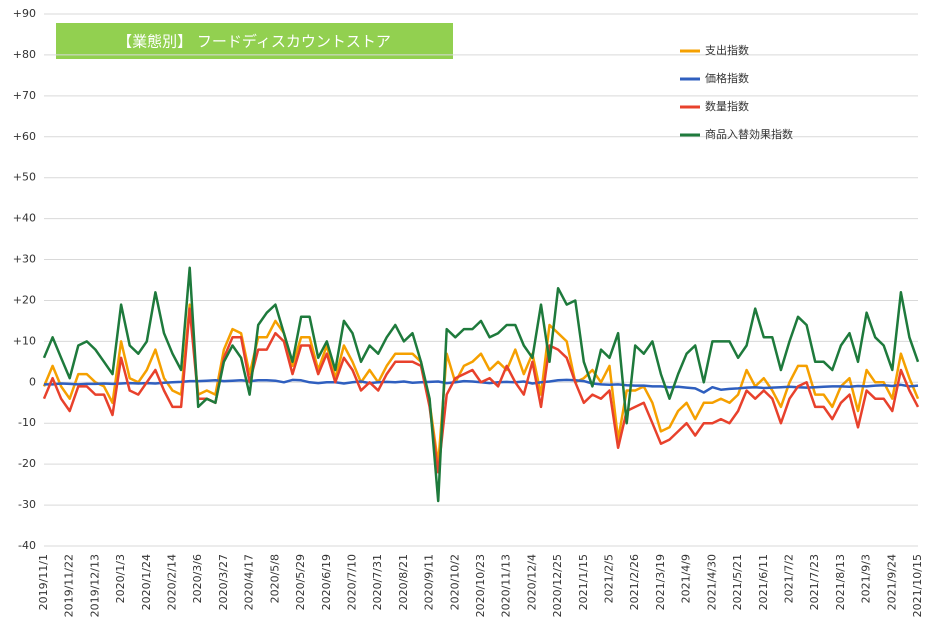 The width and height of the screenshot is (929, 640). What do you see at coordinates (94, 585) in the screenshot?
I see `x-tick-label: 2019/12/13` at bounding box center [94, 585].